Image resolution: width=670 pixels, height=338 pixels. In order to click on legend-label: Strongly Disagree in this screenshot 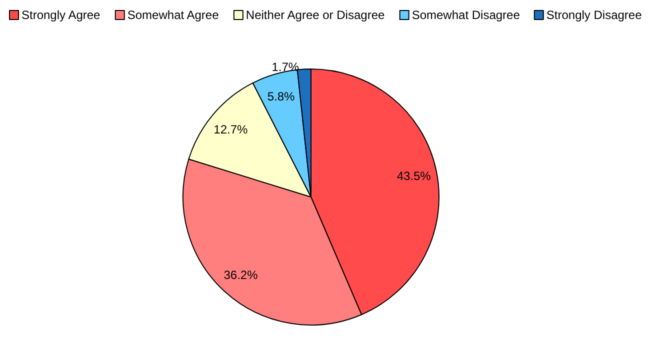, I will do `click(594, 15)`.